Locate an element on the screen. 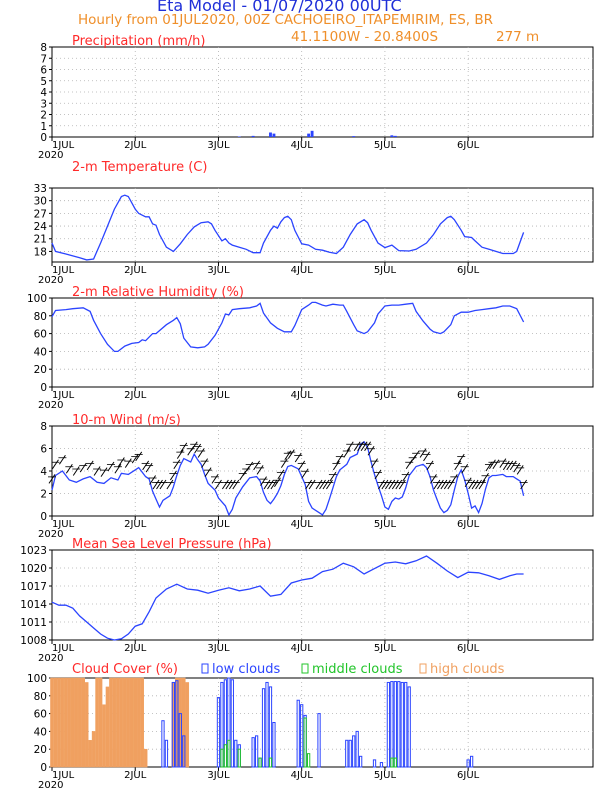  y-tick-label: 1011 is located at coordinates (33, 623).